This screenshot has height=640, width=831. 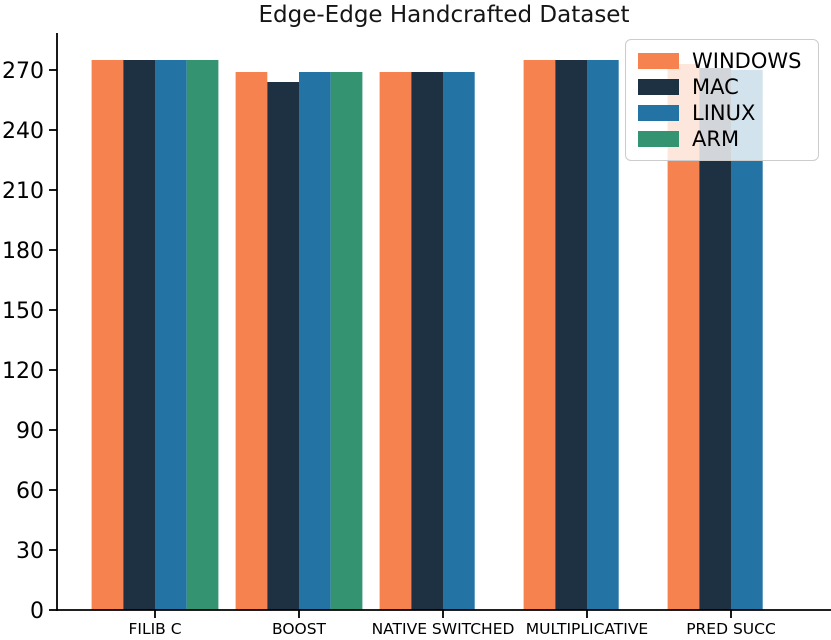 I want to click on legend: WINDOWS MAC LINUX ARM, so click(x=722, y=100).